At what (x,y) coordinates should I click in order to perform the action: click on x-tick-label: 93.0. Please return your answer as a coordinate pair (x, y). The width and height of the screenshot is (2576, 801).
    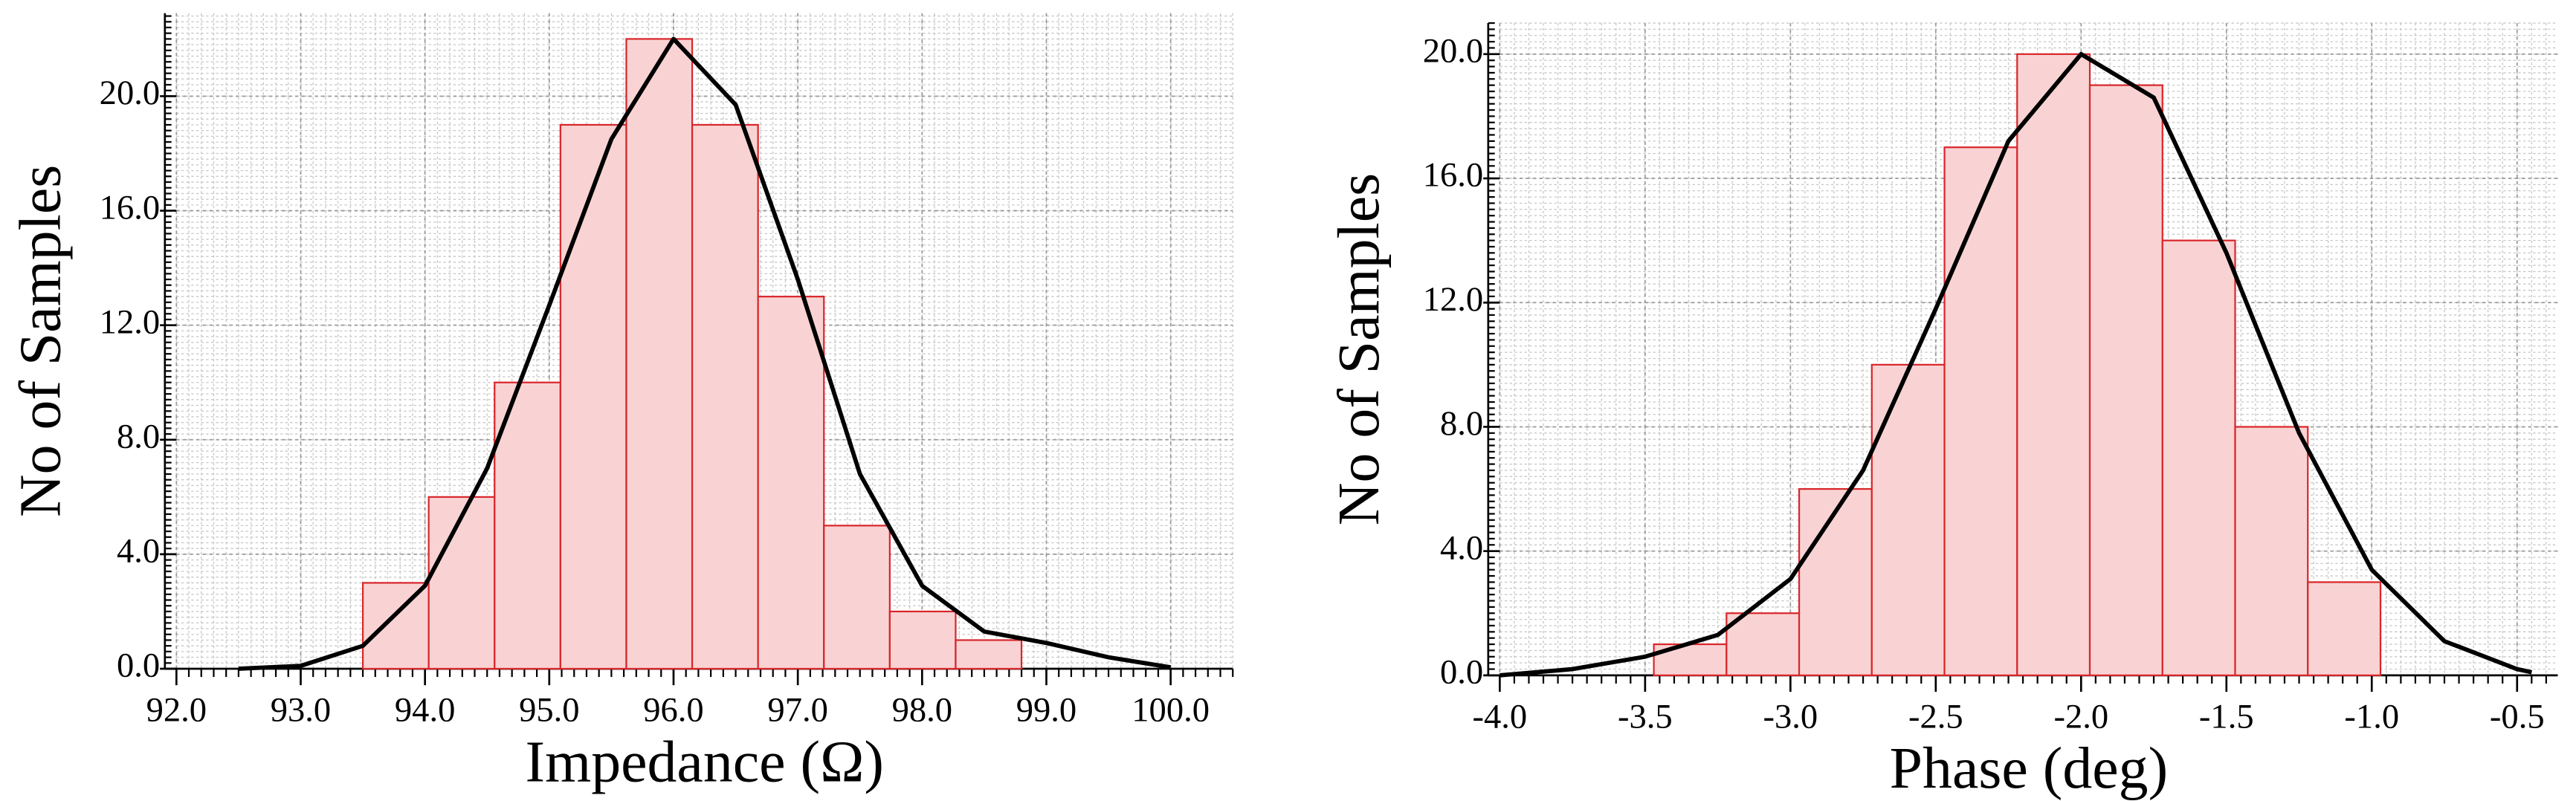
    Looking at the image, I should click on (301, 711).